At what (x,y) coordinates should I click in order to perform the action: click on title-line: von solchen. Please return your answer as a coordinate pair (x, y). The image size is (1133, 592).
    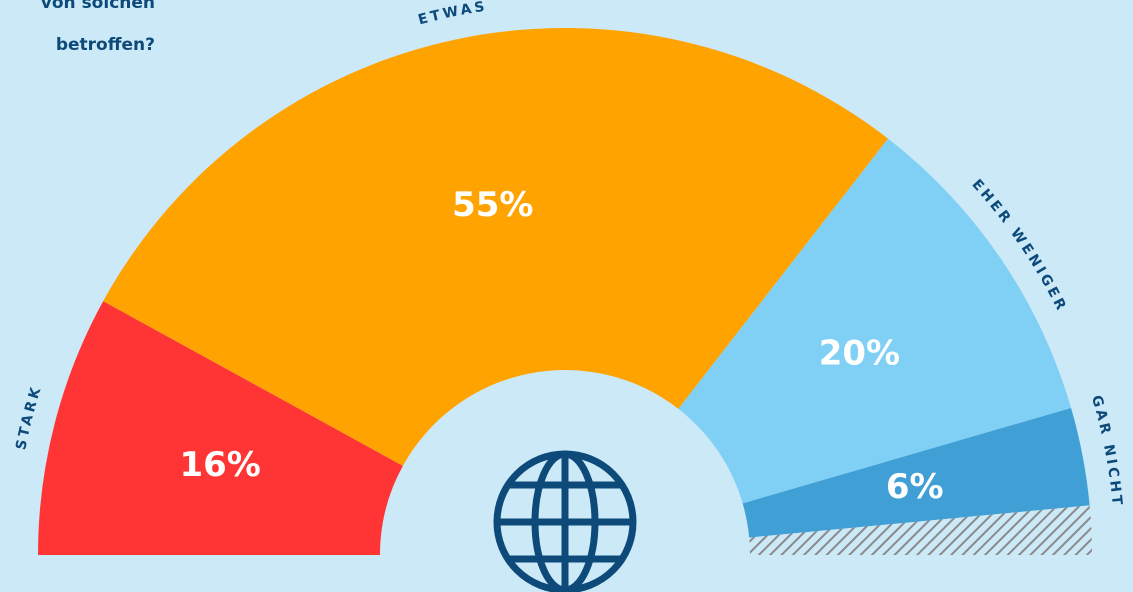
    Looking at the image, I should click on (98, 6).